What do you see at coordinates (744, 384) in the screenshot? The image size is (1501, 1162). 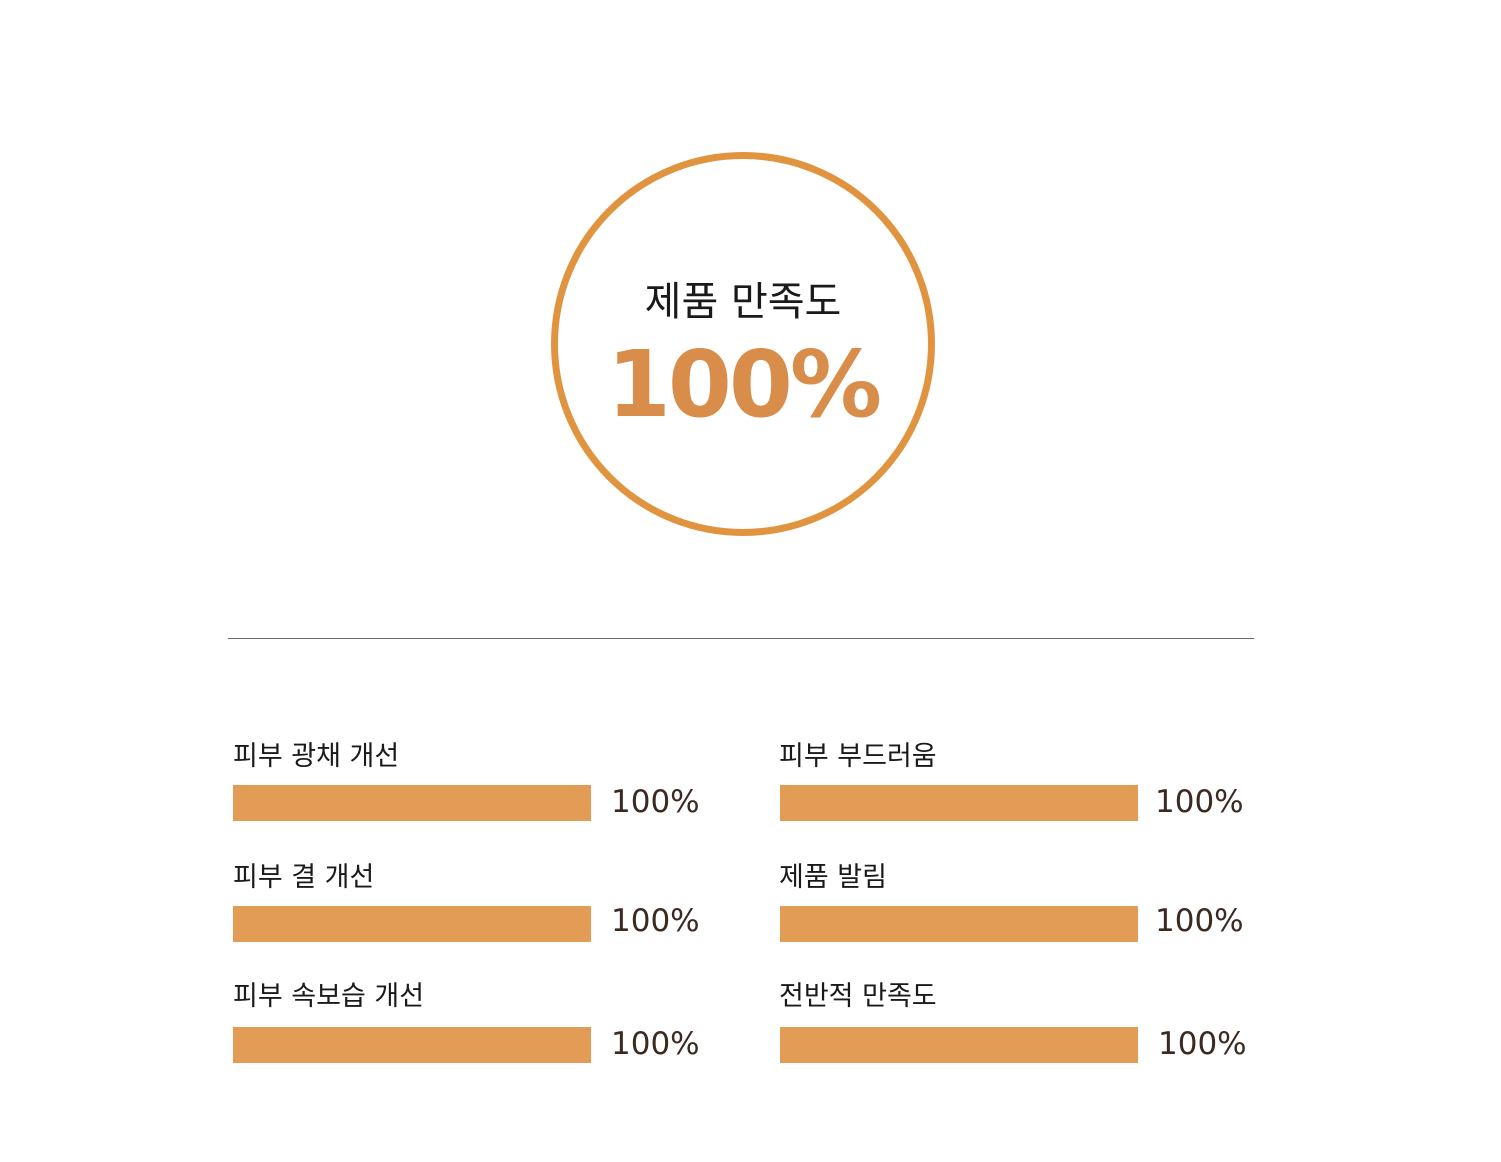 I see `summary-value: 100%` at bounding box center [744, 384].